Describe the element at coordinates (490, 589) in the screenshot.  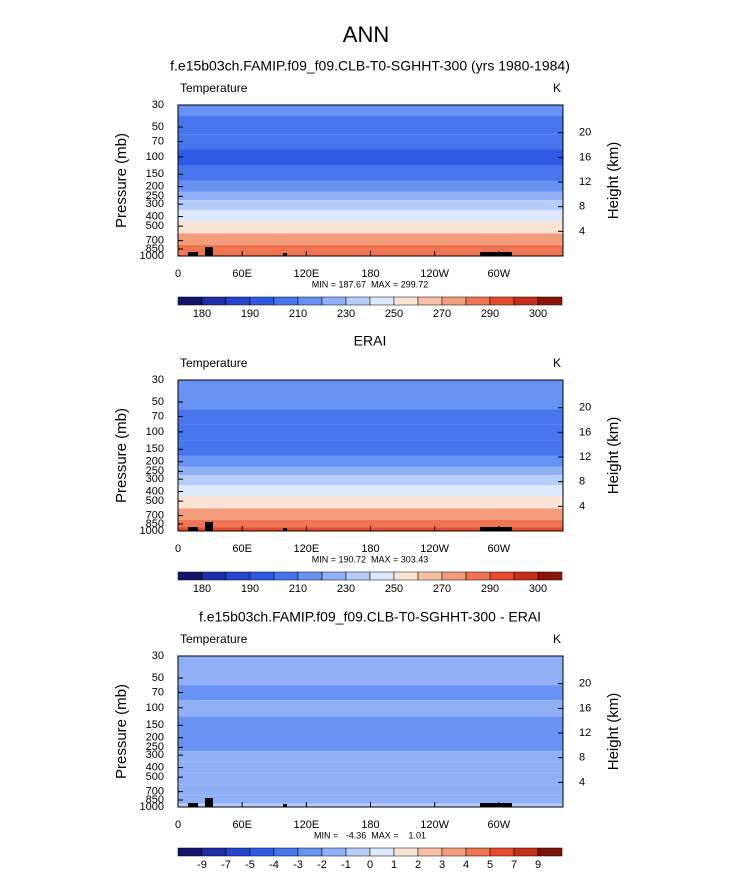
I see `colorbar-label: 290` at that location.